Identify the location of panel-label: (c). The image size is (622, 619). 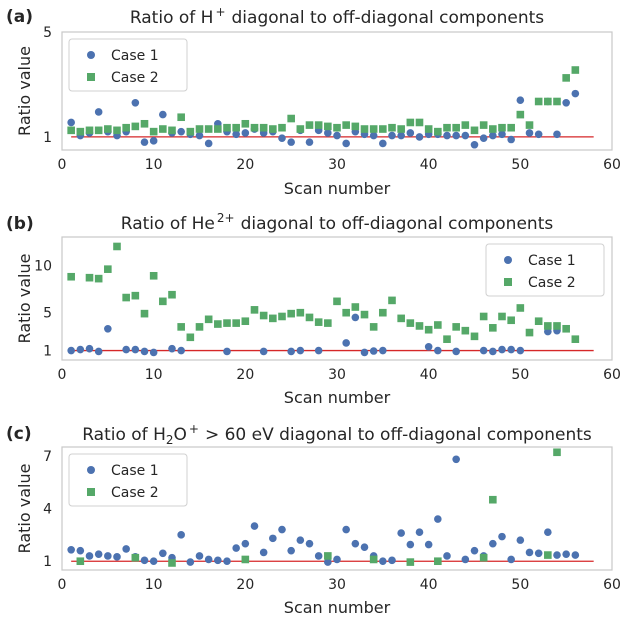
(19, 434).